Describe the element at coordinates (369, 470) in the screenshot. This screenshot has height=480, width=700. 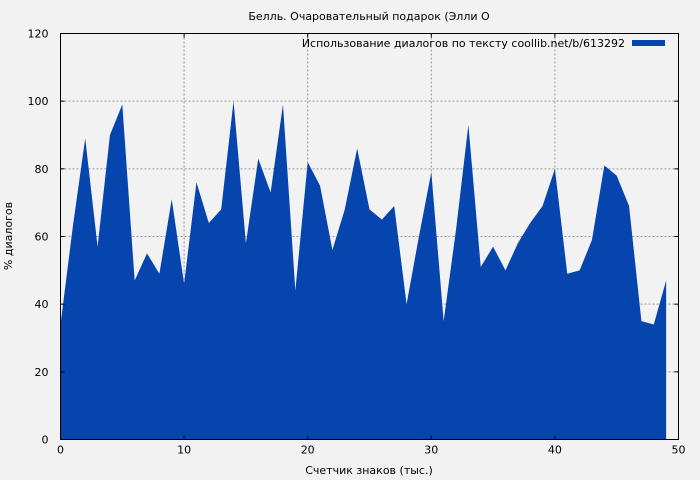
I see `x-axis-label: Счетчик знаков (тыс.)` at that location.